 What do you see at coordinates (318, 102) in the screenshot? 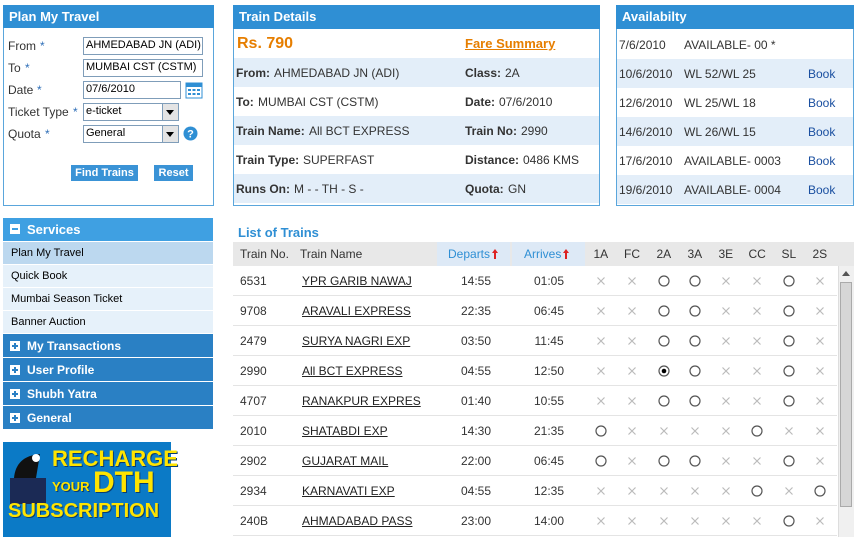
I see `detail-value: MUMBAI CST (CSTM)` at bounding box center [318, 102].